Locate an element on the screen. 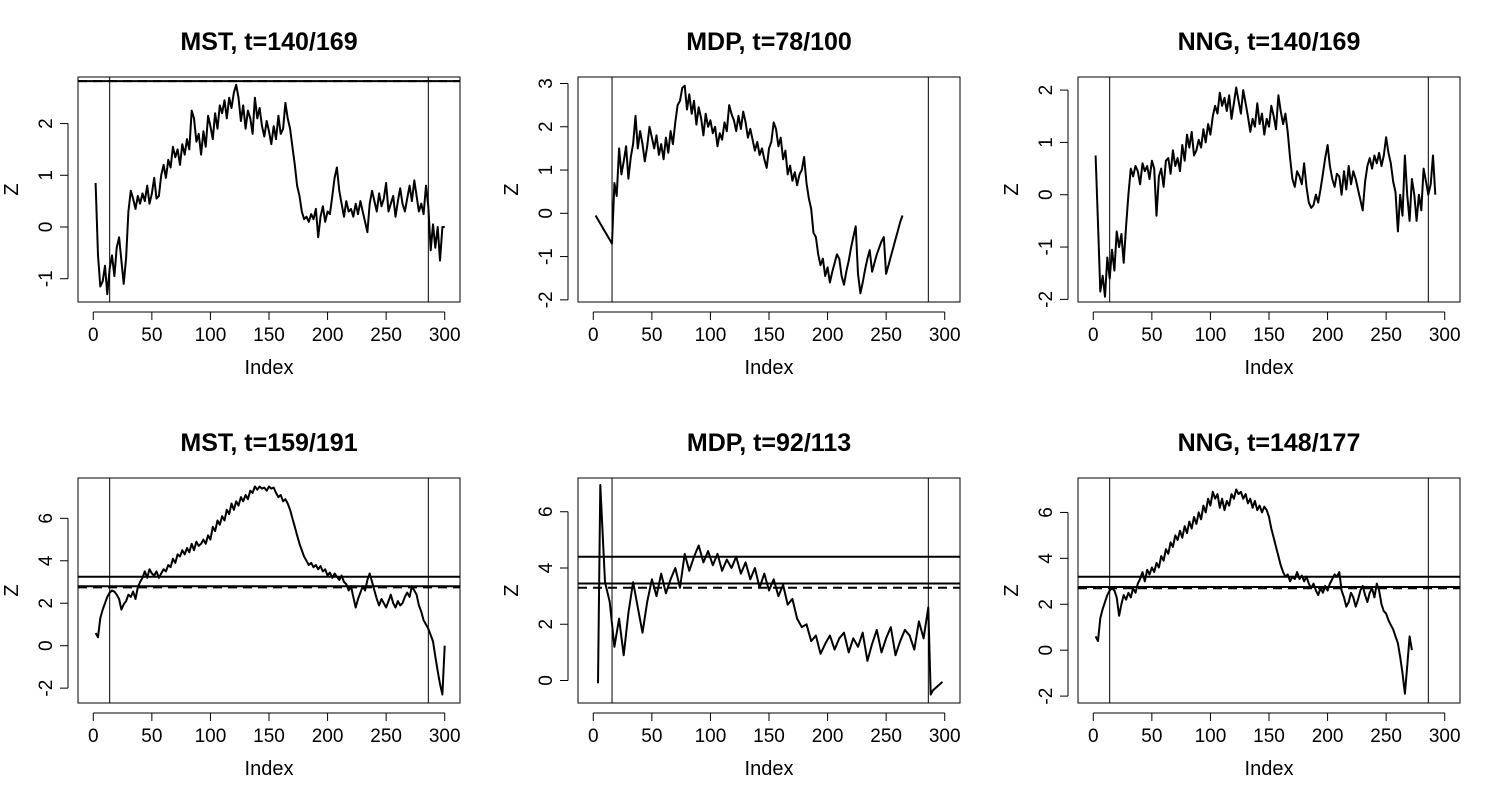  chart-title: NNG, t=140/169 is located at coordinates (1269, 42).